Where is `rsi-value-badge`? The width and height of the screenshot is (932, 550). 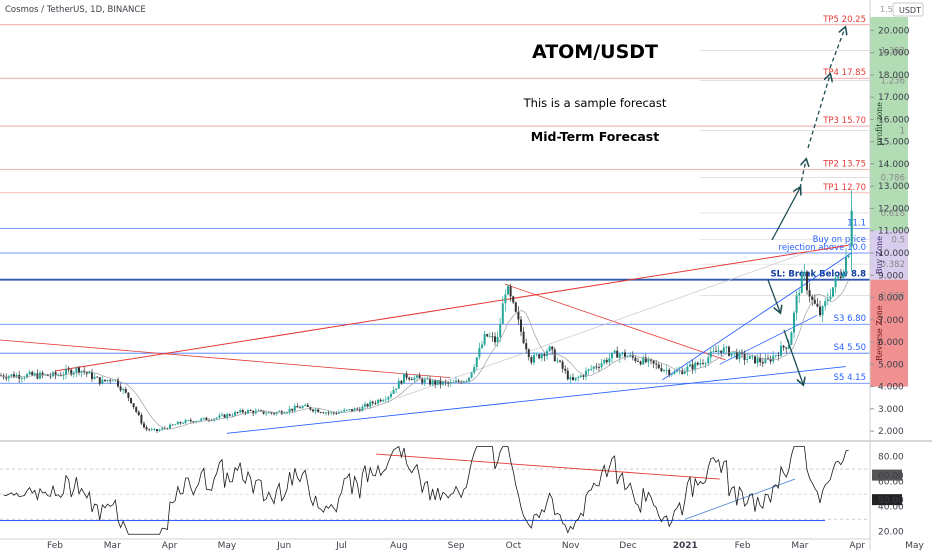
rsi-value-badge is located at coordinates (887, 500).